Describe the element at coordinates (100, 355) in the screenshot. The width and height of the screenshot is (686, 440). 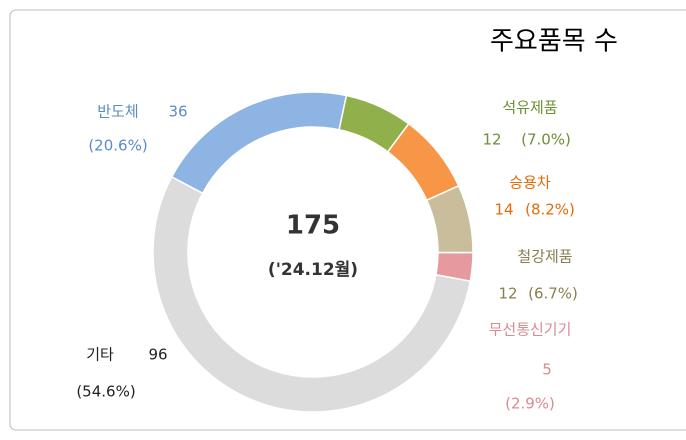
I see `category-label: 기타` at that location.